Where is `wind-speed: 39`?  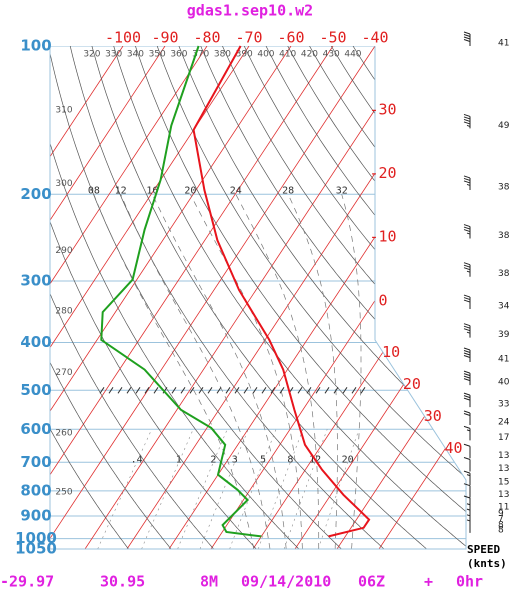
wind-speed: 39 is located at coordinates (504, 335).